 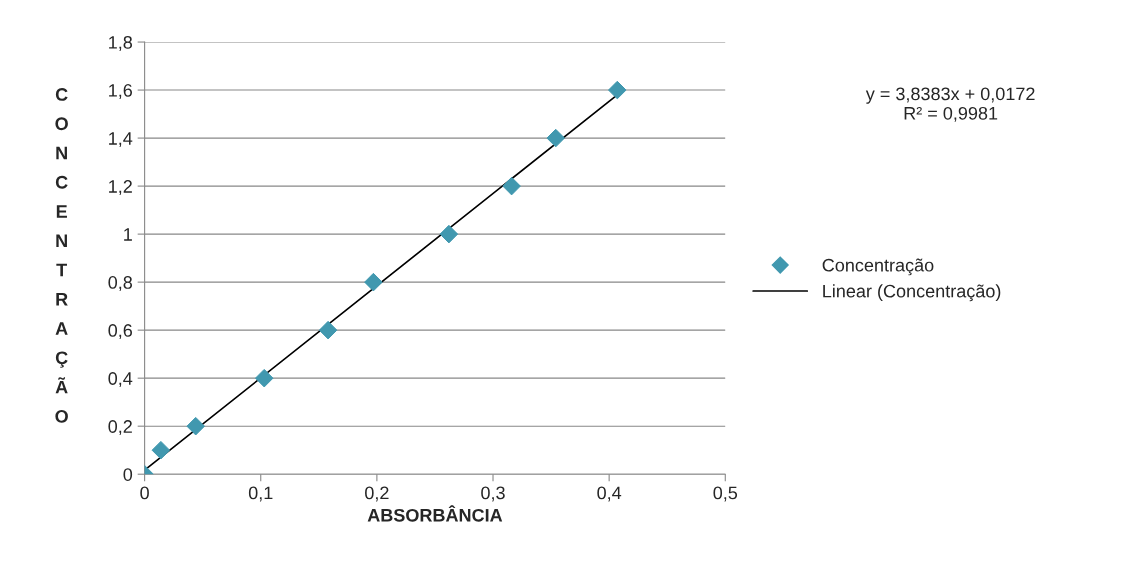 I want to click on x-tick-label: 0, so click(x=144, y=493).